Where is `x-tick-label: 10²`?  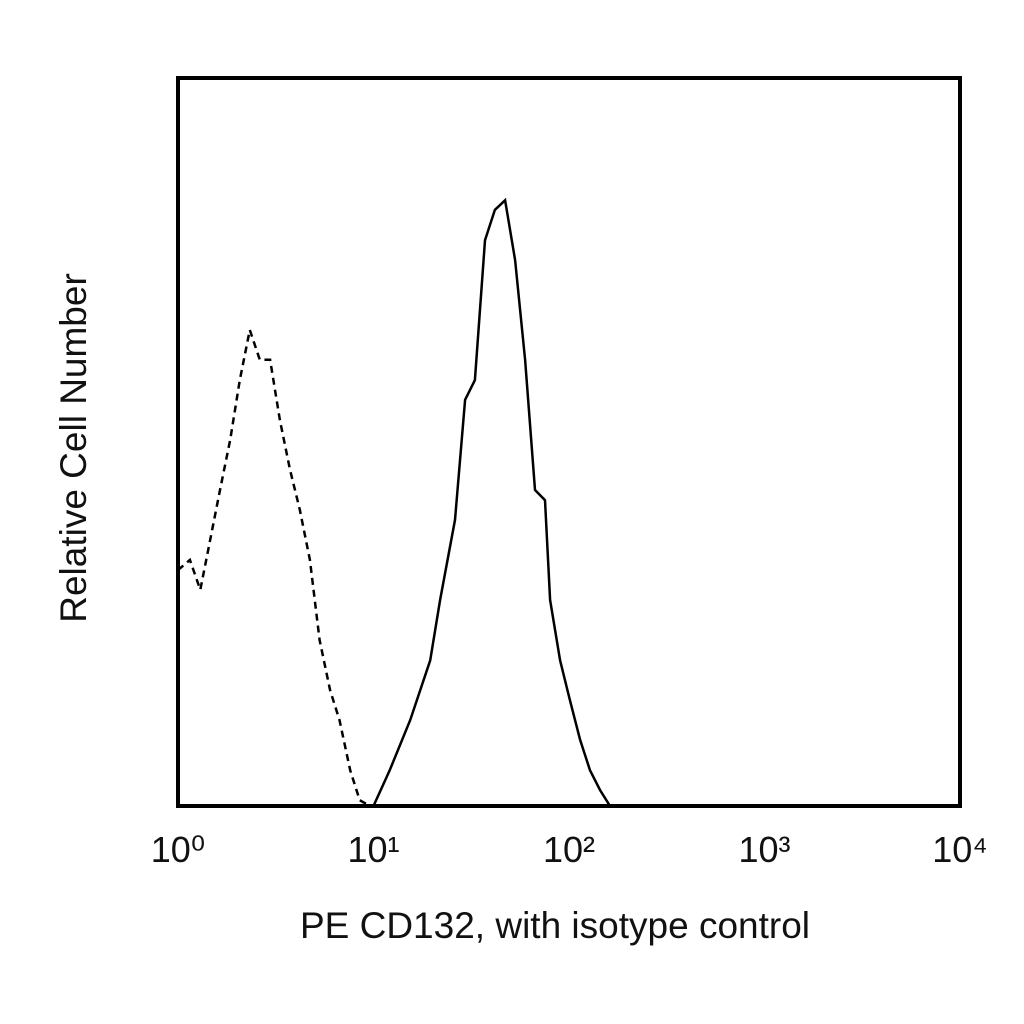
x-tick-label: 10² is located at coordinates (569, 849).